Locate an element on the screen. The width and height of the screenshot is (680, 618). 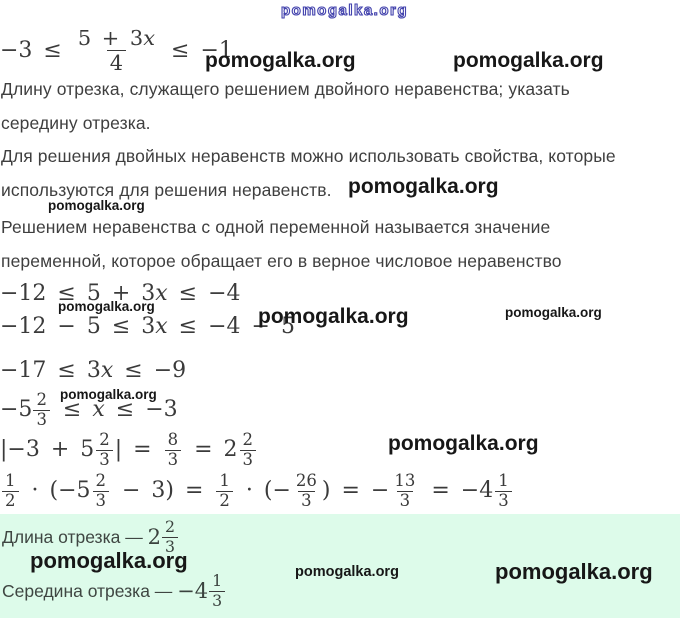
mixed-number-whole: −5 is located at coordinates (16, 410).